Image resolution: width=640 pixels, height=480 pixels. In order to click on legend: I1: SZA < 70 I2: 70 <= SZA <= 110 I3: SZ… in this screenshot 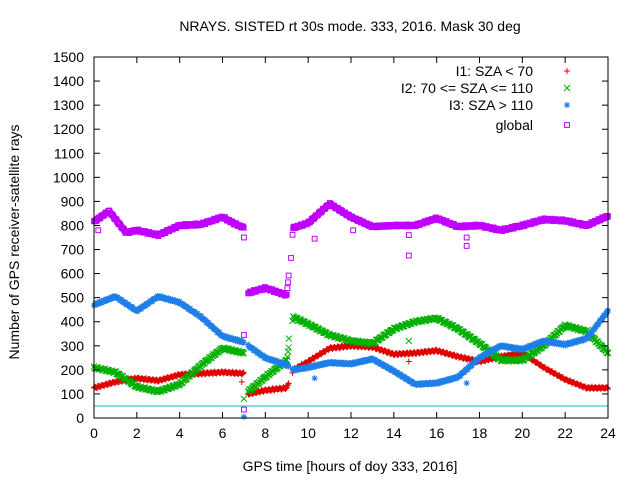, I will do `click(486, 98)`.